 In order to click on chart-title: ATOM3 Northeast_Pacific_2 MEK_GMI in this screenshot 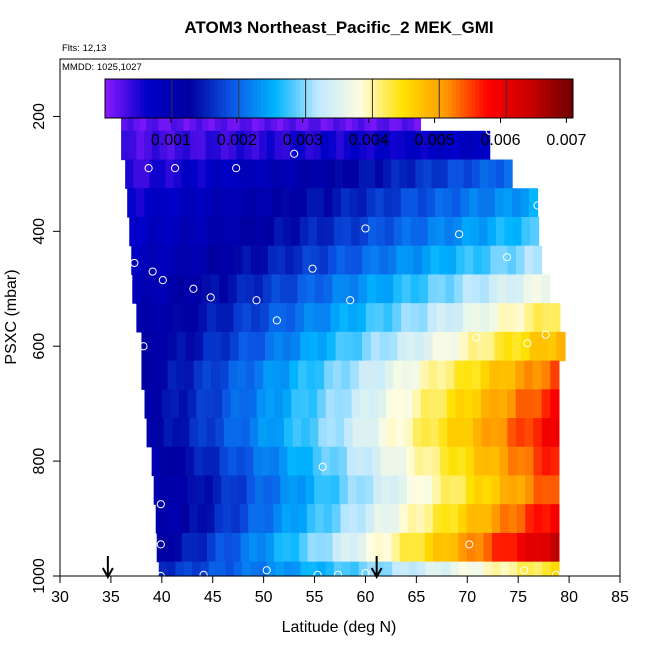, I will do `click(338, 27)`.